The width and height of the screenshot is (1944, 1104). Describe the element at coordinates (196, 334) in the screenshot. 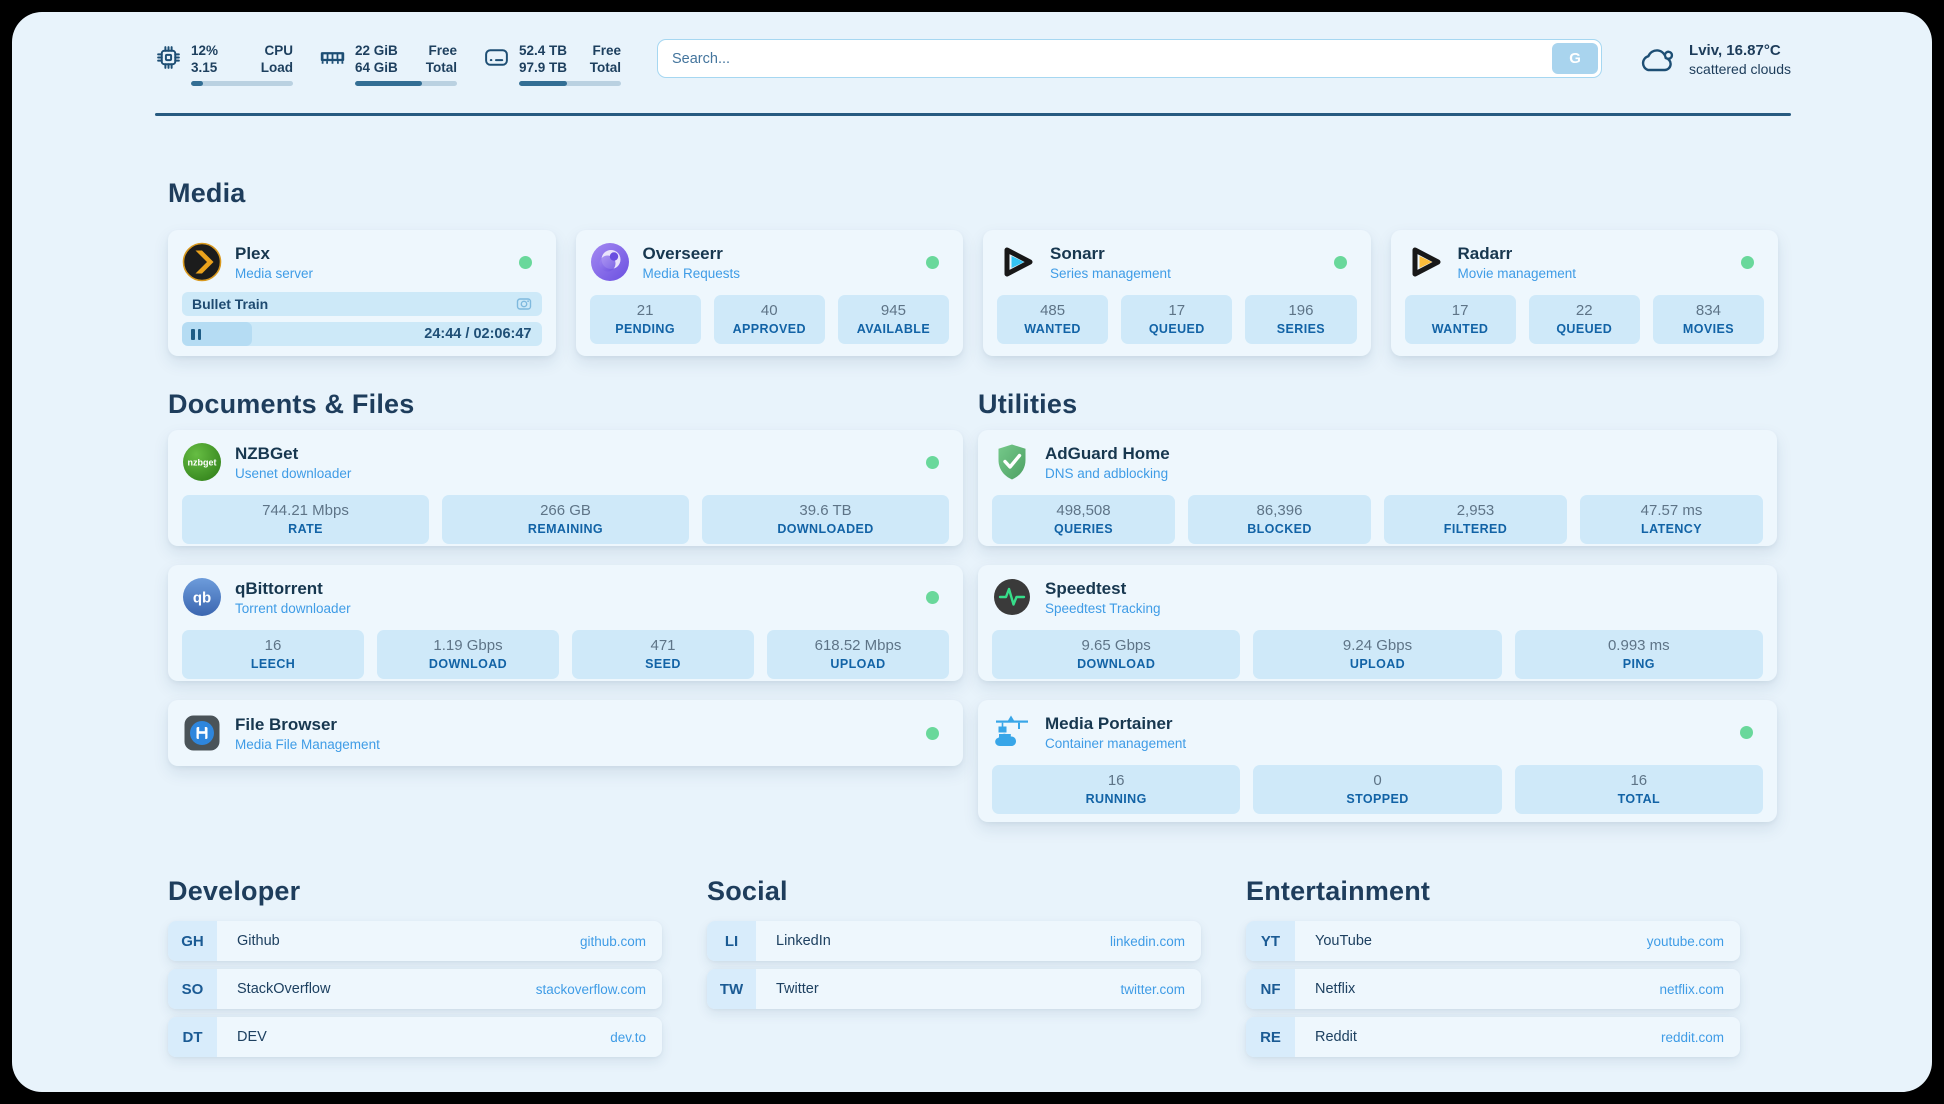

I see `pause-icon` at that location.